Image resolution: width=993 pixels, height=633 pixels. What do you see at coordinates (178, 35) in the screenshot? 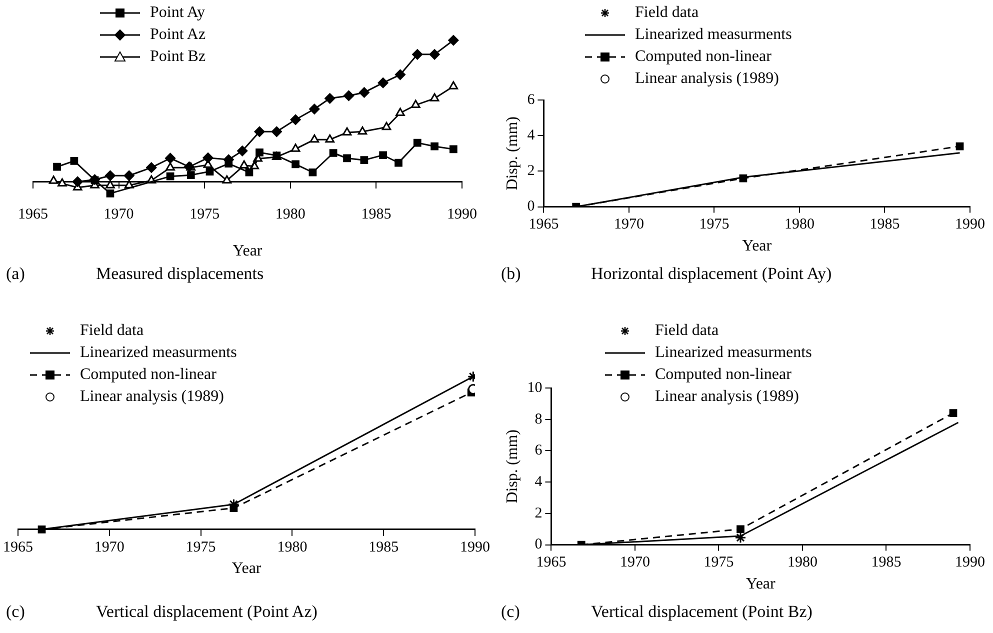
I see `legend-label: Point Az` at bounding box center [178, 35].